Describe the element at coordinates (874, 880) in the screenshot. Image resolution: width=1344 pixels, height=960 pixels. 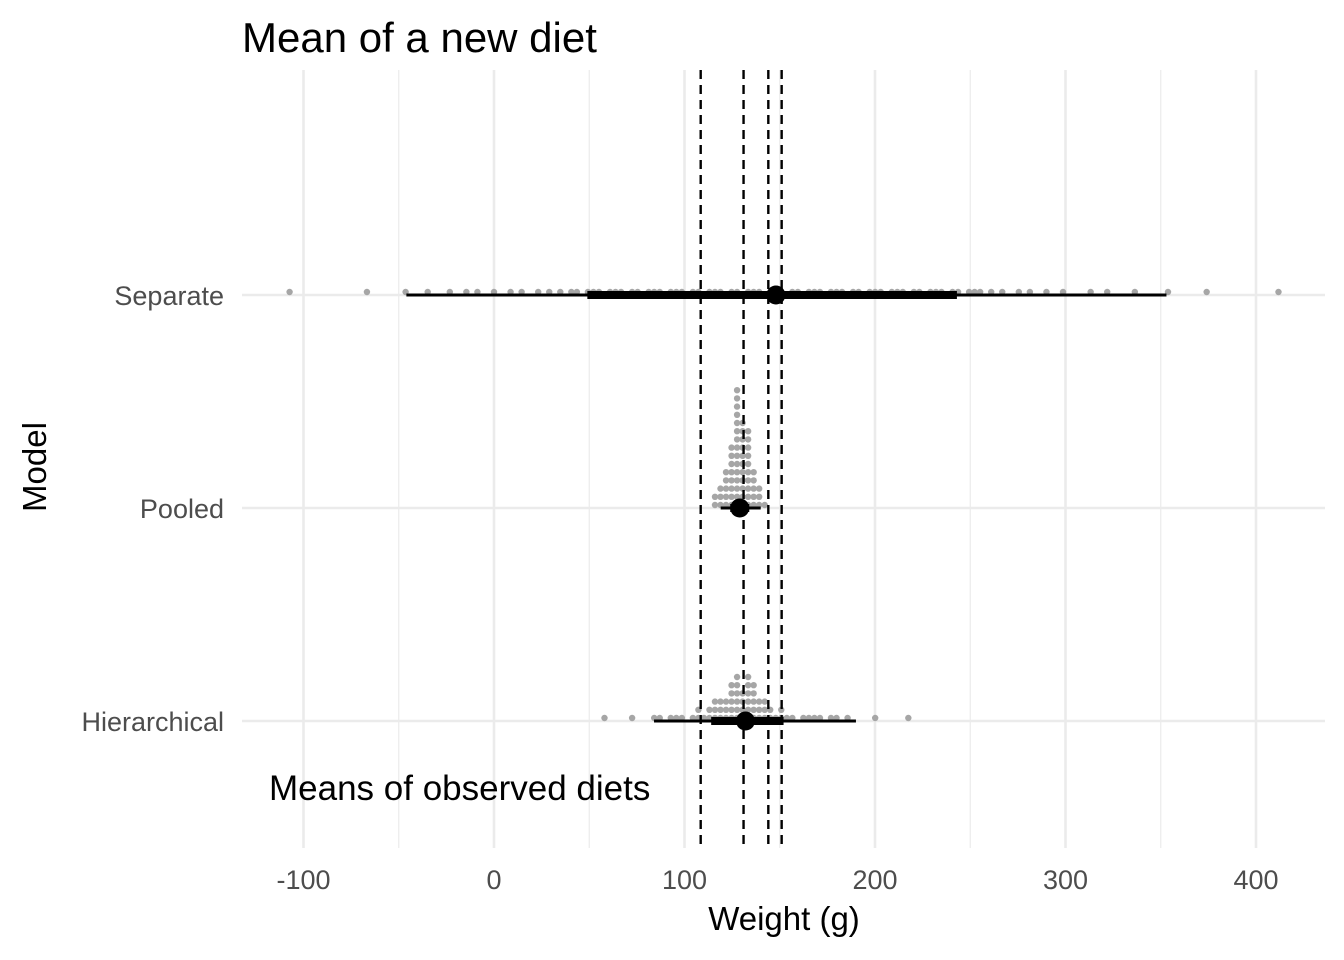
I see `x-tick-label: 200` at that location.